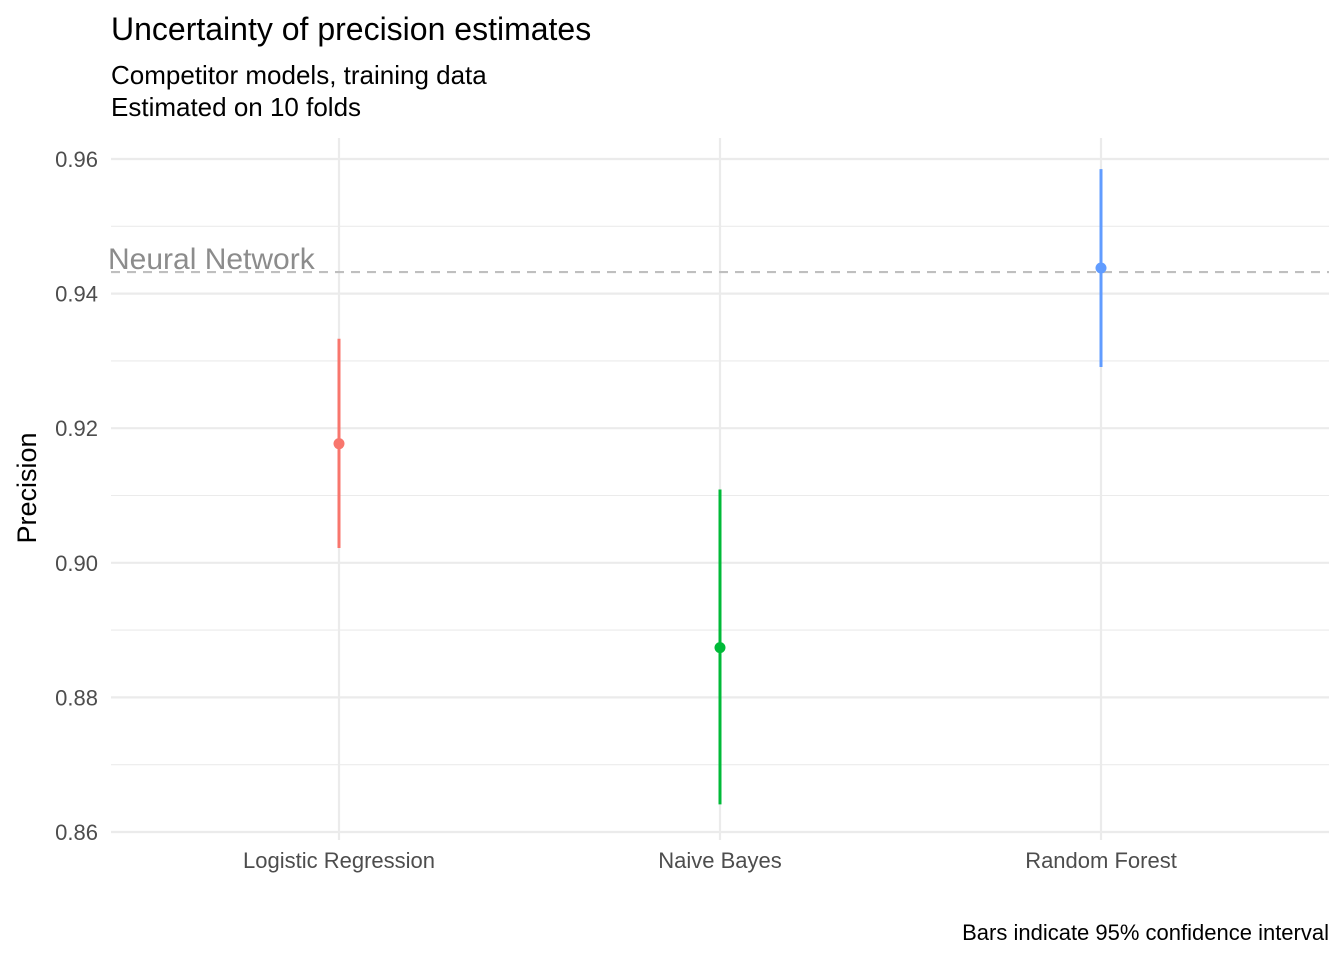  I want to click on y-tick-label: 0.90, so click(76, 563).